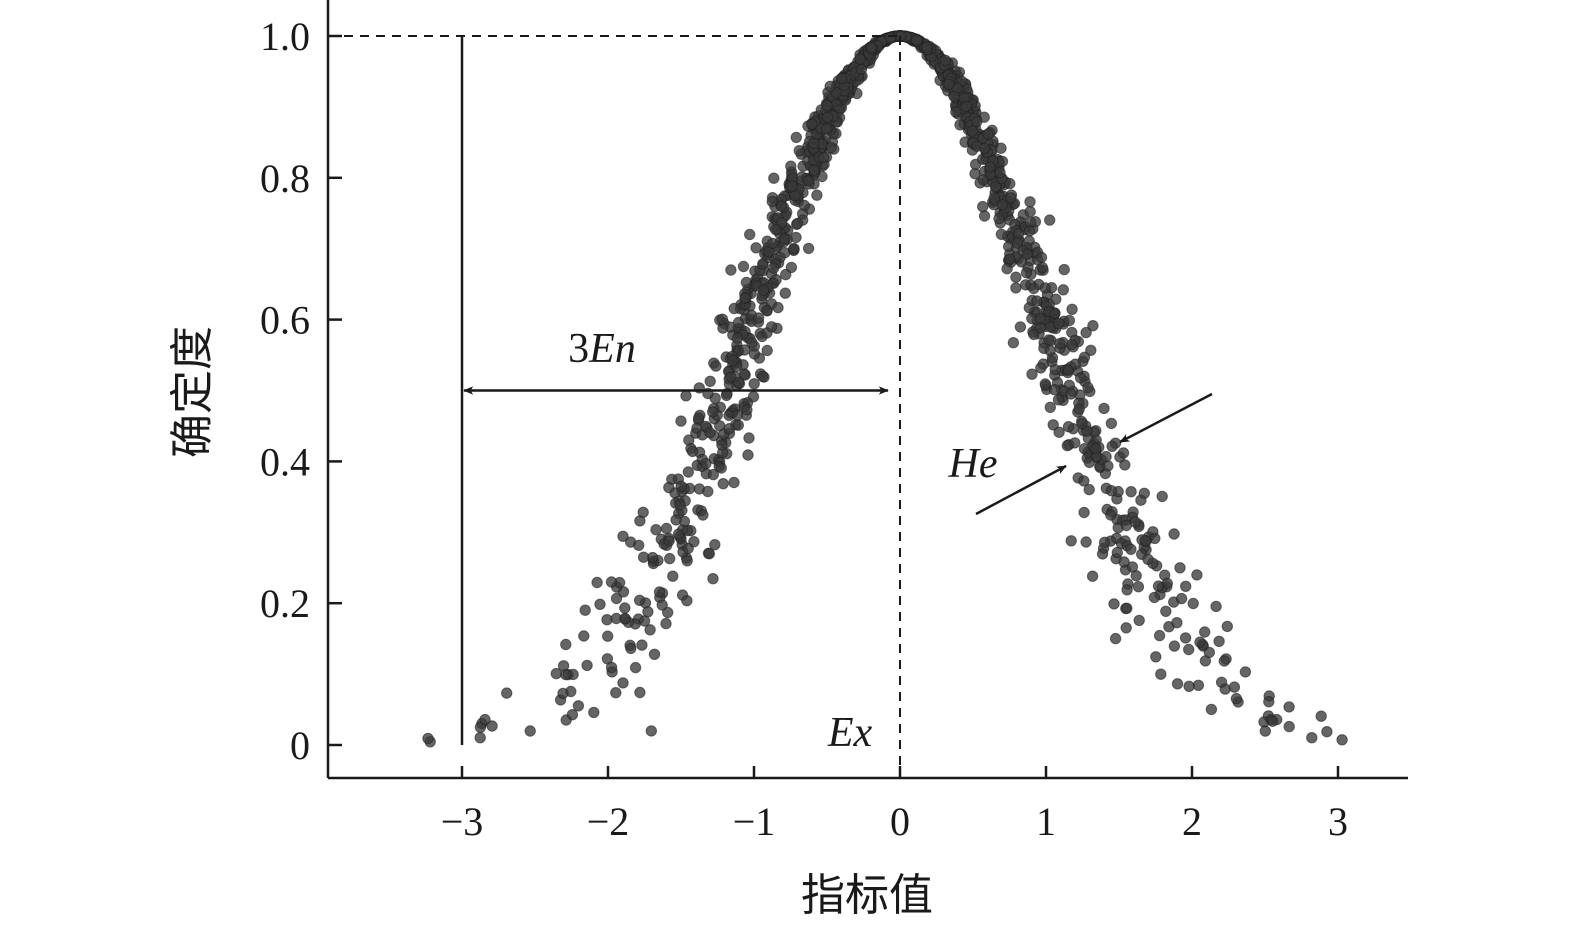 Image resolution: width=1575 pixels, height=930 pixels. I want to click on three-en-label: 3En, so click(602, 349).